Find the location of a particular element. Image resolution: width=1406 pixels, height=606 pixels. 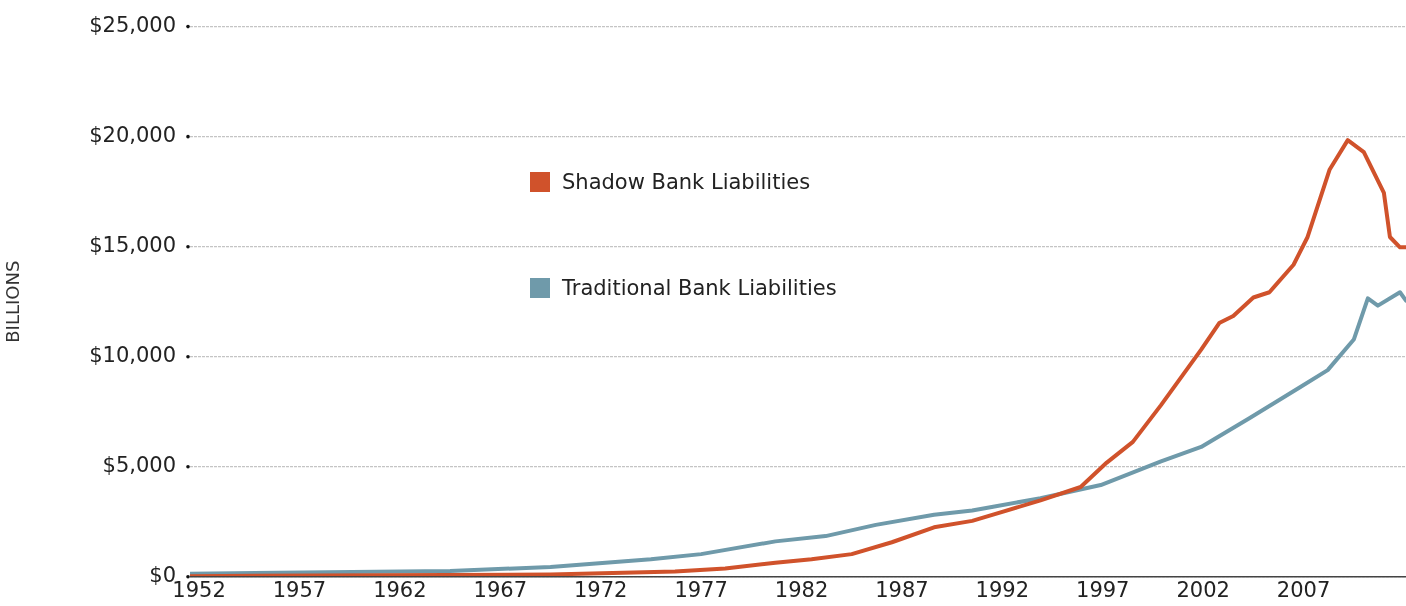

legend-label: Traditional Bank Liabilities is located at coordinates (699, 288).